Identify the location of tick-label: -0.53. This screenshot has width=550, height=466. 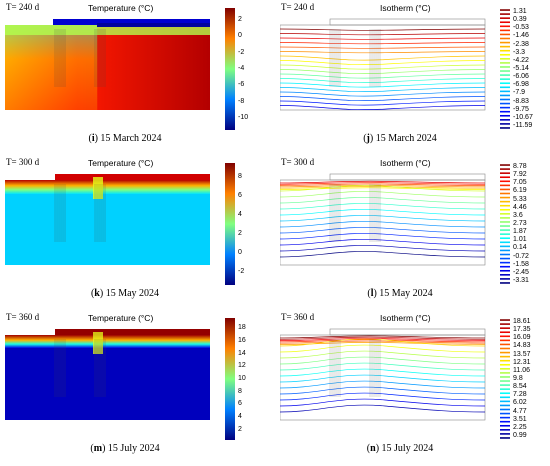
(521, 28).